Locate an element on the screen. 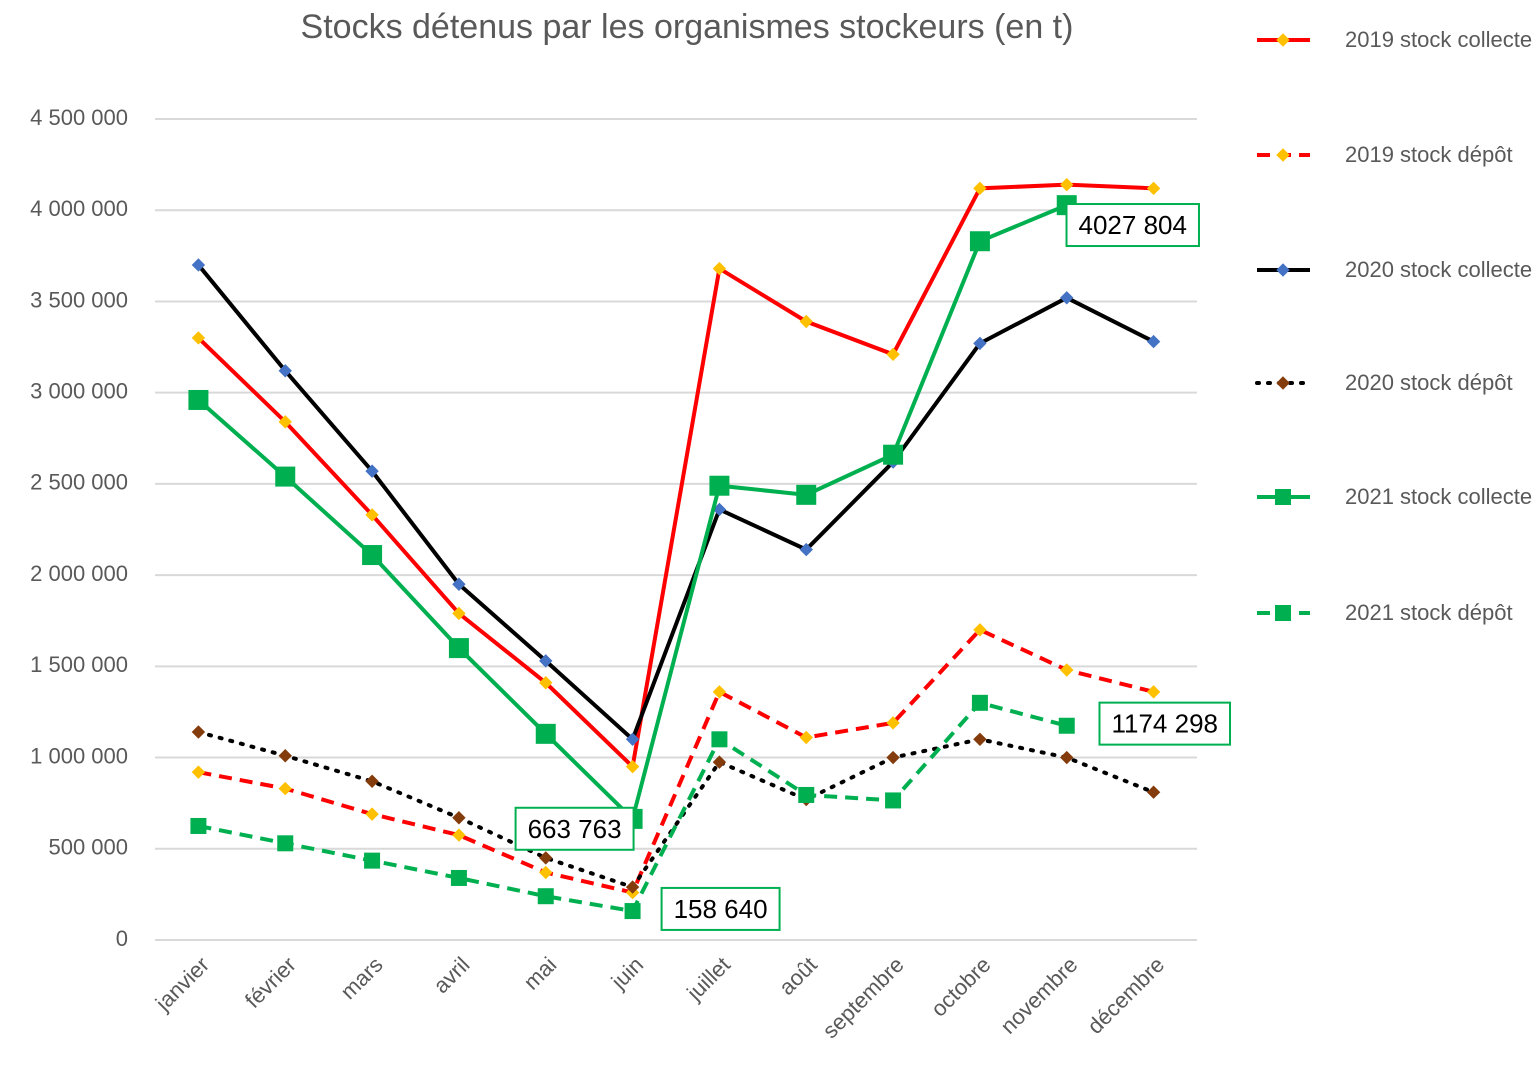 The image size is (1538, 1066). y-tick-label: 1 000 000 is located at coordinates (79, 755).